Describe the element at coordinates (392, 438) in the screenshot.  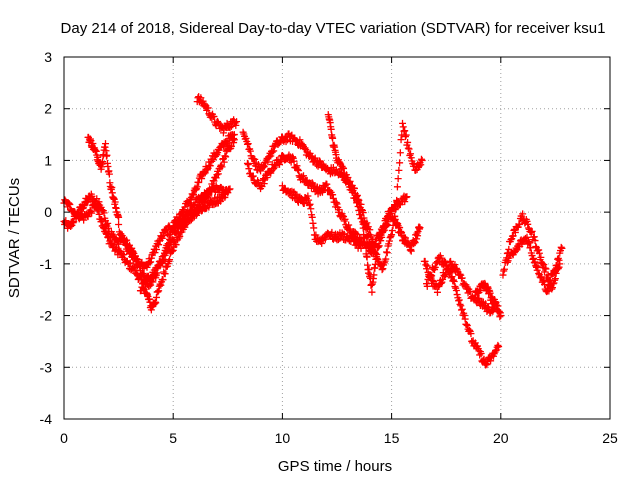
I see `x-tick-label: 15` at that location.